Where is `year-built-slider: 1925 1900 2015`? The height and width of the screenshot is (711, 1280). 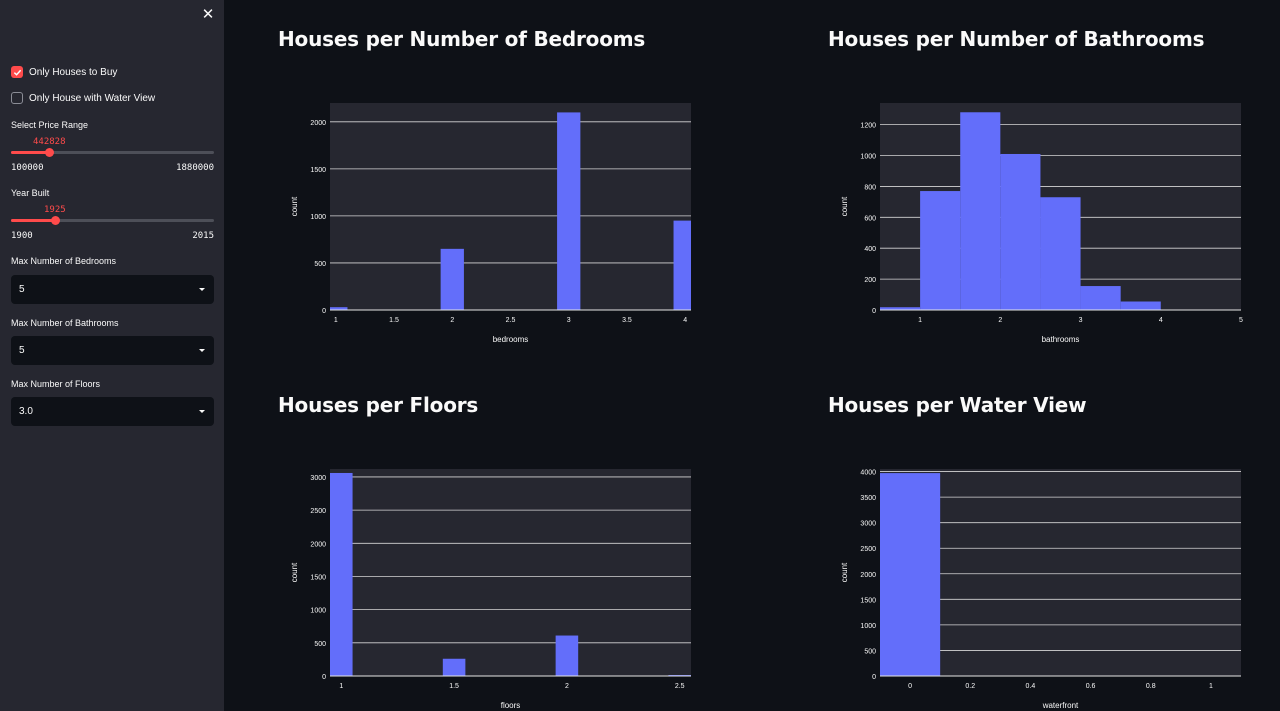 year-built-slider: 1925 1900 2015 is located at coordinates (112, 225).